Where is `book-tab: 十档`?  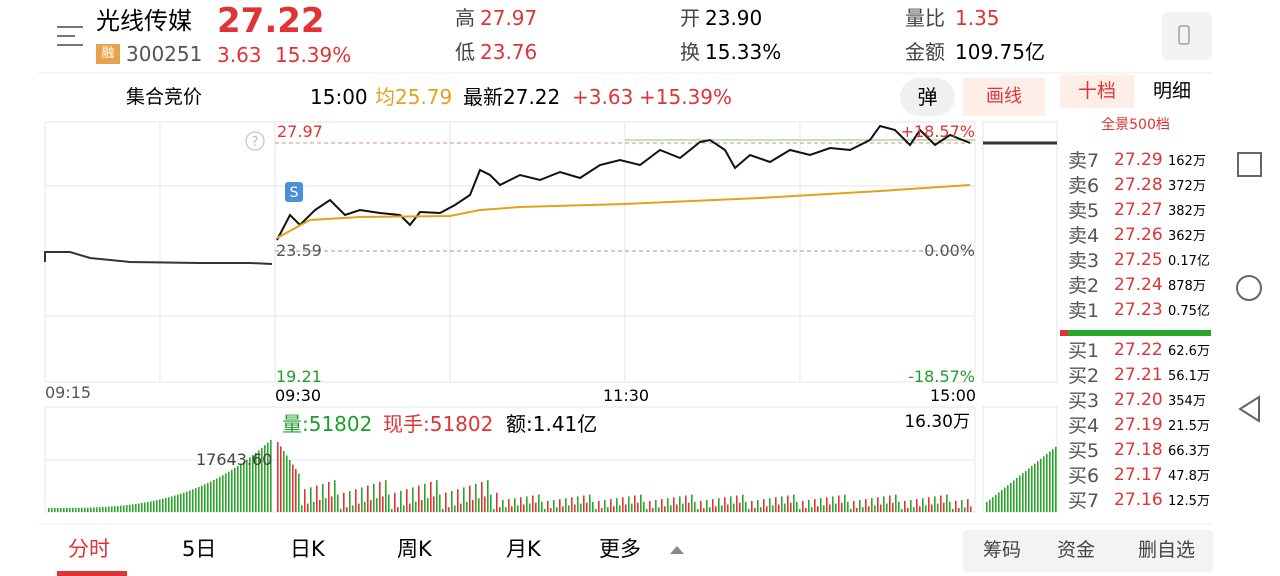
book-tab: 十档 is located at coordinates (1097, 91).